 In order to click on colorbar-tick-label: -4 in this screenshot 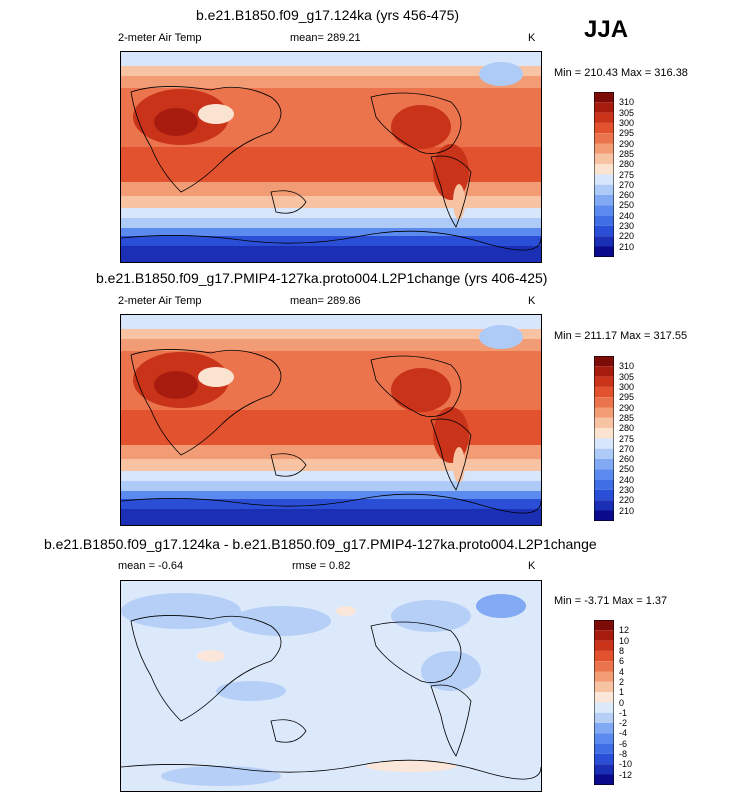, I will do `click(623, 733)`.